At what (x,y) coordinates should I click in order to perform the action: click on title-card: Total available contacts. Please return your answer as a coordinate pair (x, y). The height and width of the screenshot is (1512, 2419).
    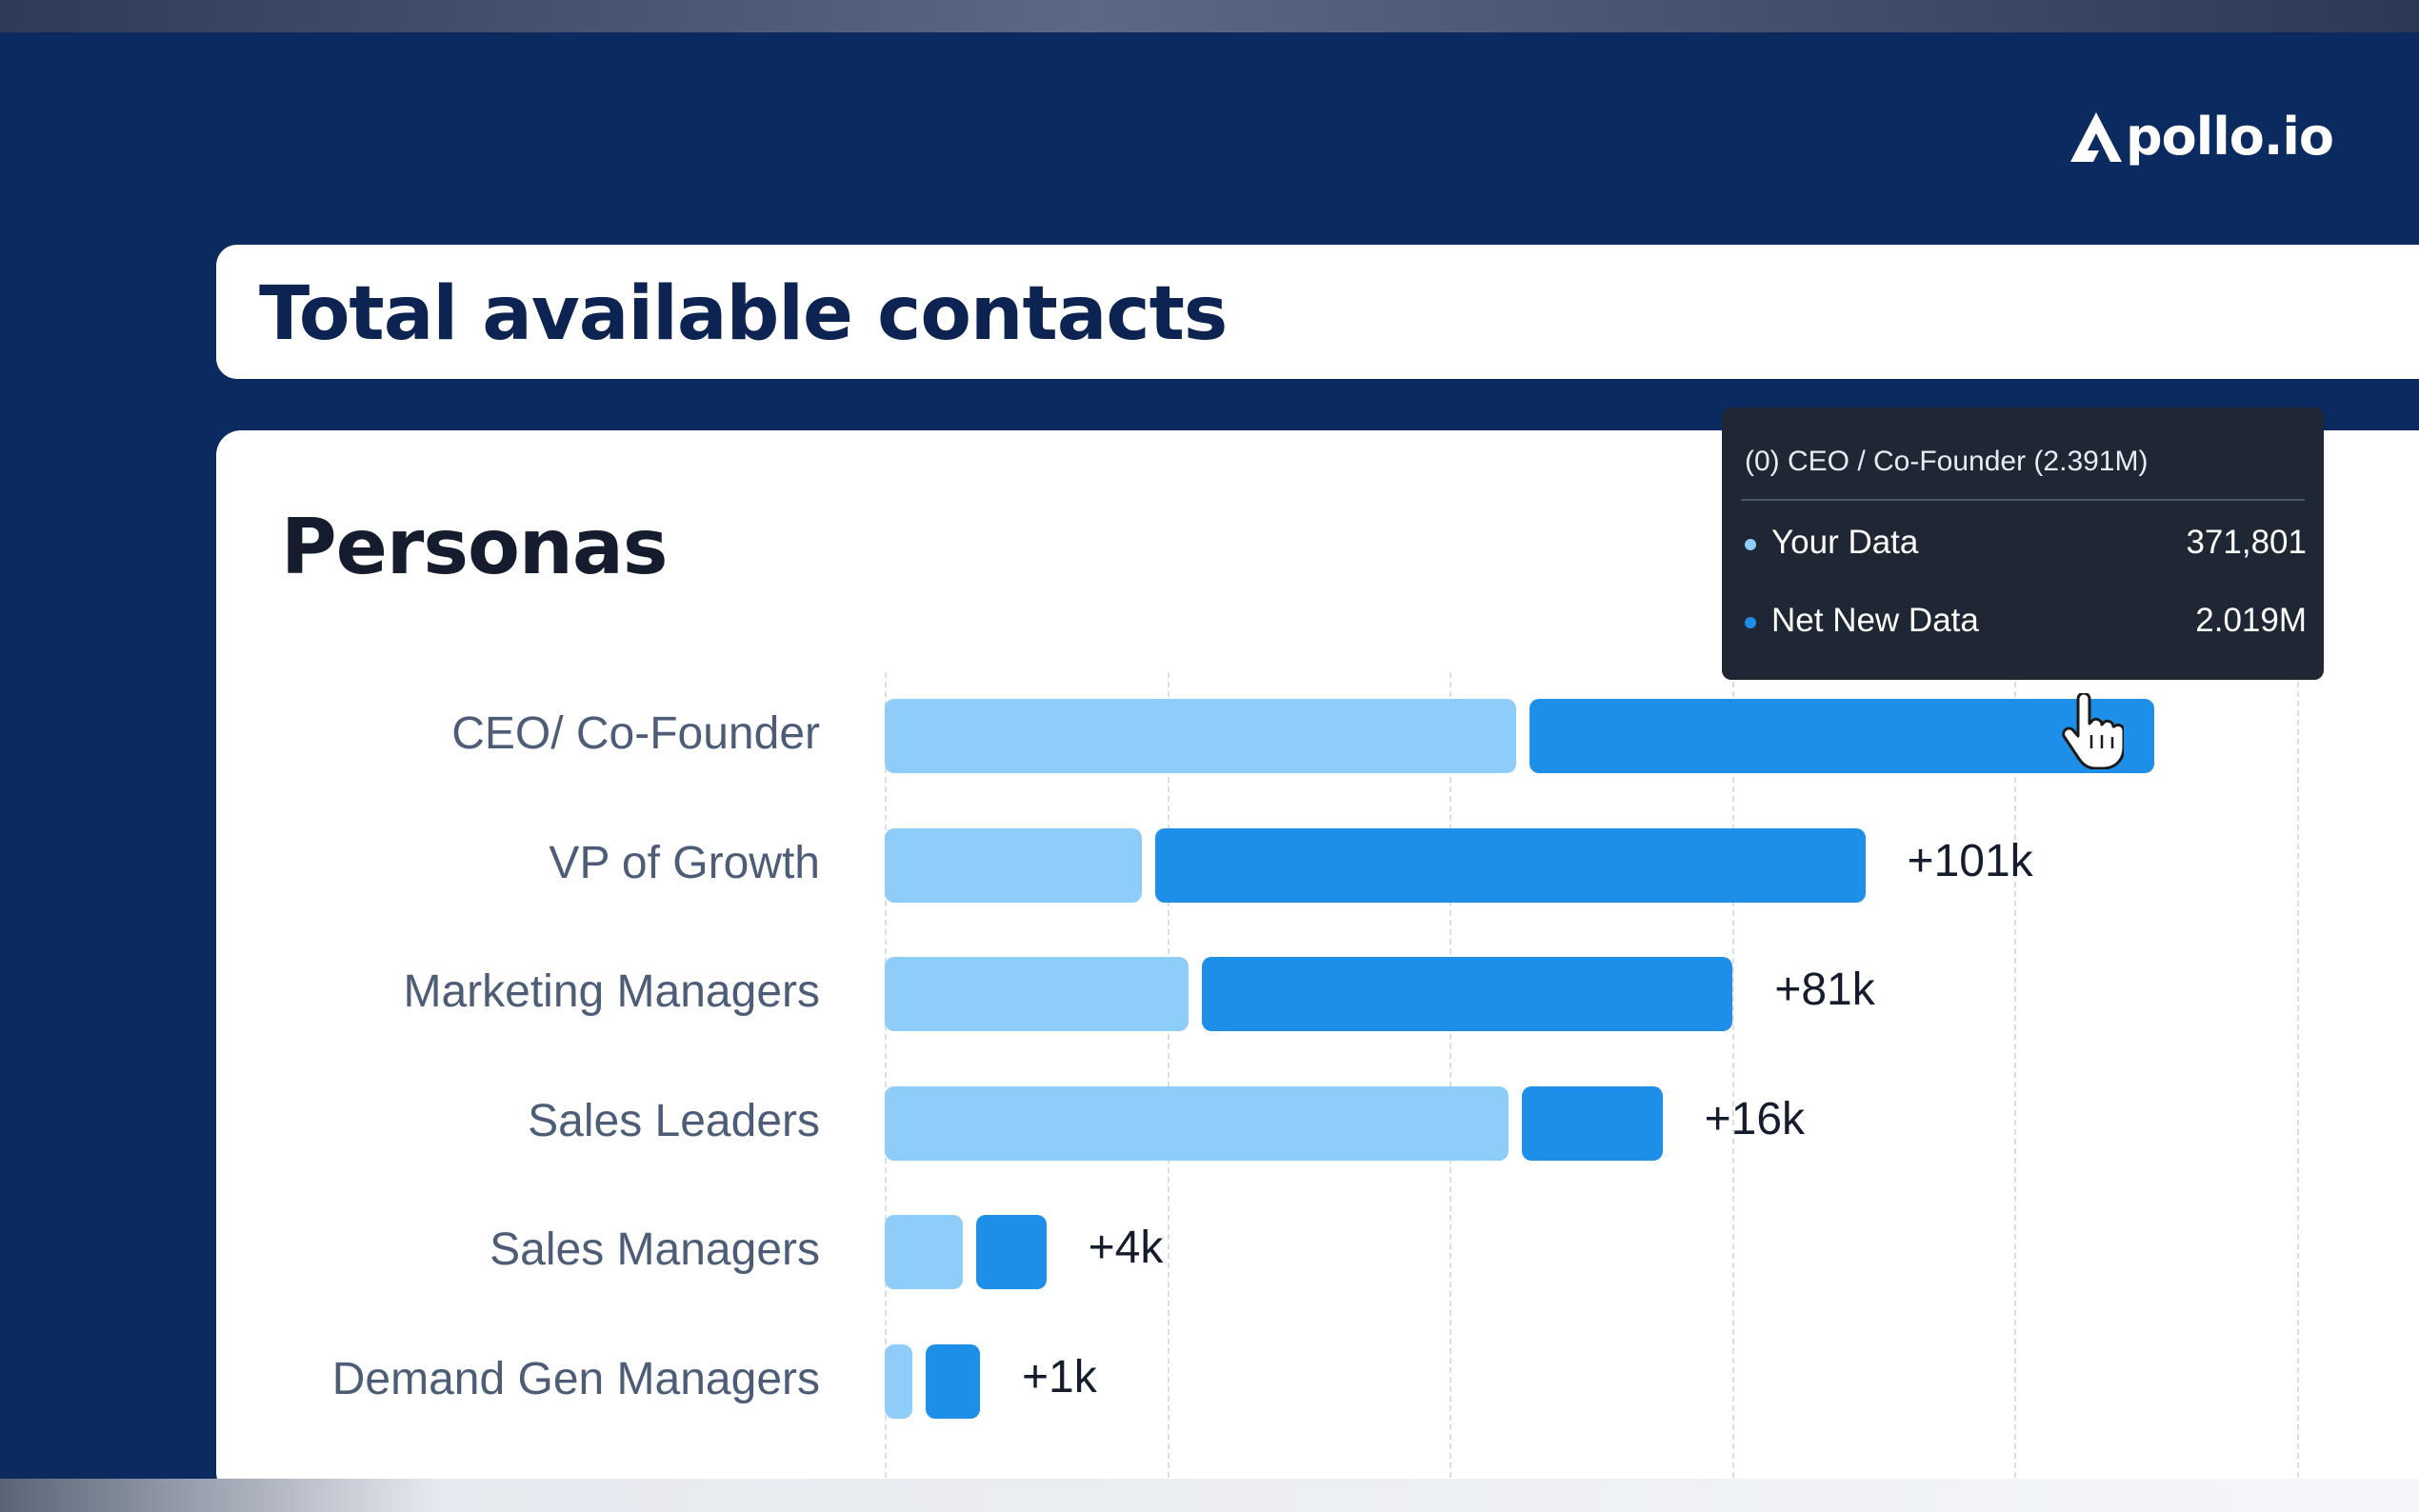
    Looking at the image, I should click on (1317, 312).